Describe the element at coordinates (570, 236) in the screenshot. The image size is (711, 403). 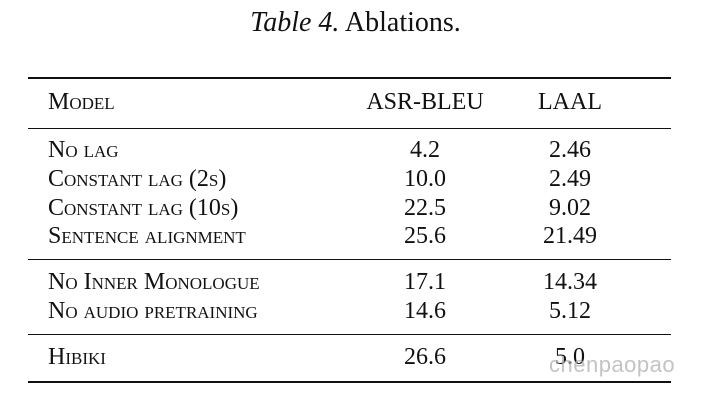
I see `row-laal-cell: 21.49` at that location.